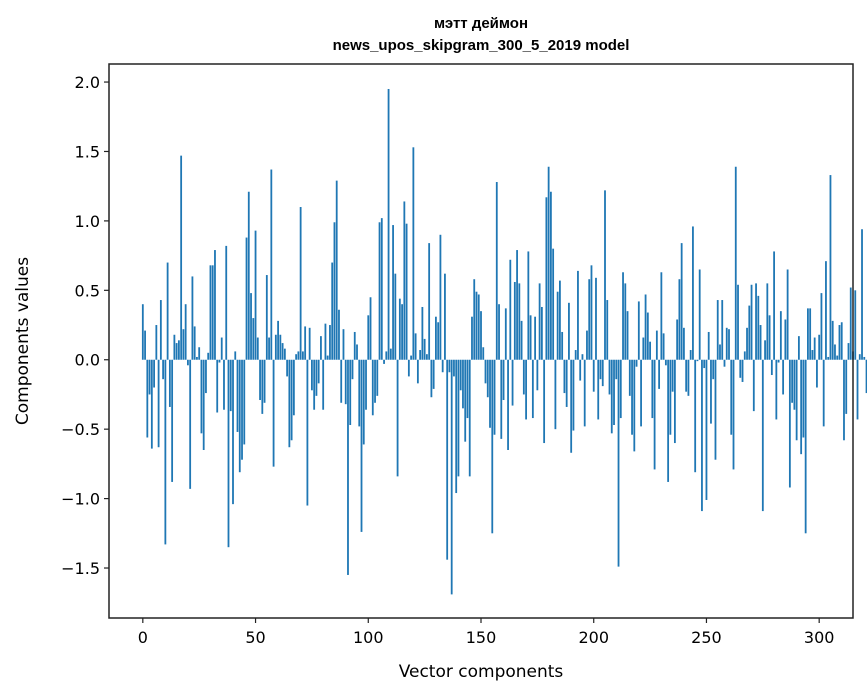 This screenshot has height=696, width=867. What do you see at coordinates (87, 221) in the screenshot?
I see `y-tick-label: 1.0` at bounding box center [87, 221].